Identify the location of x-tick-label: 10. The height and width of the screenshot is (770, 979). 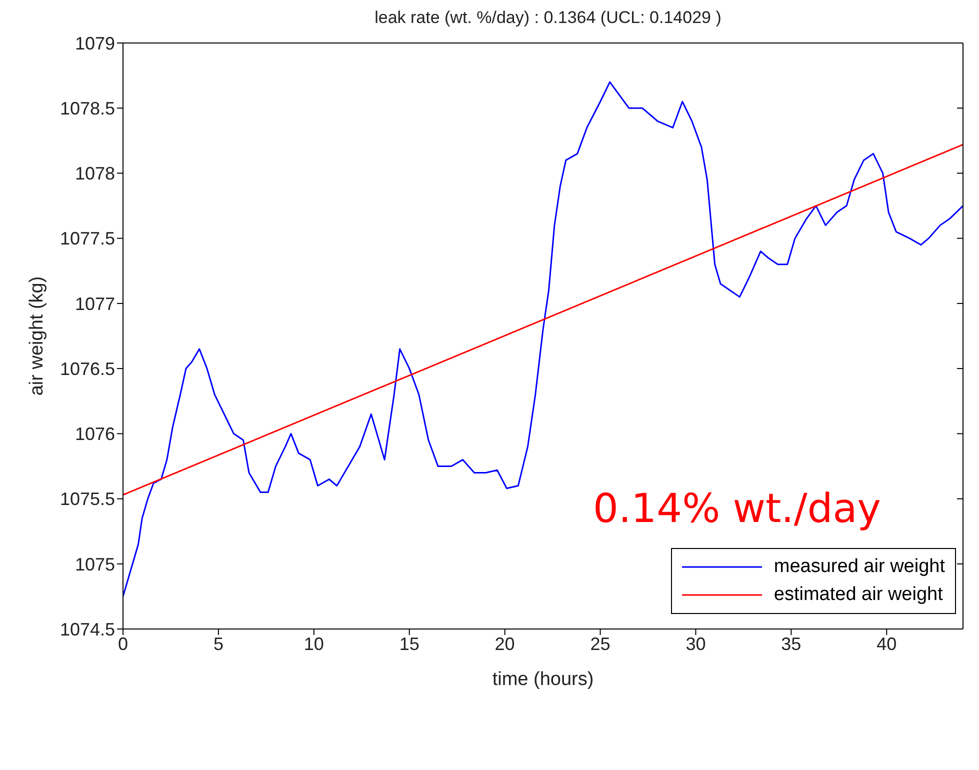
(314, 644).